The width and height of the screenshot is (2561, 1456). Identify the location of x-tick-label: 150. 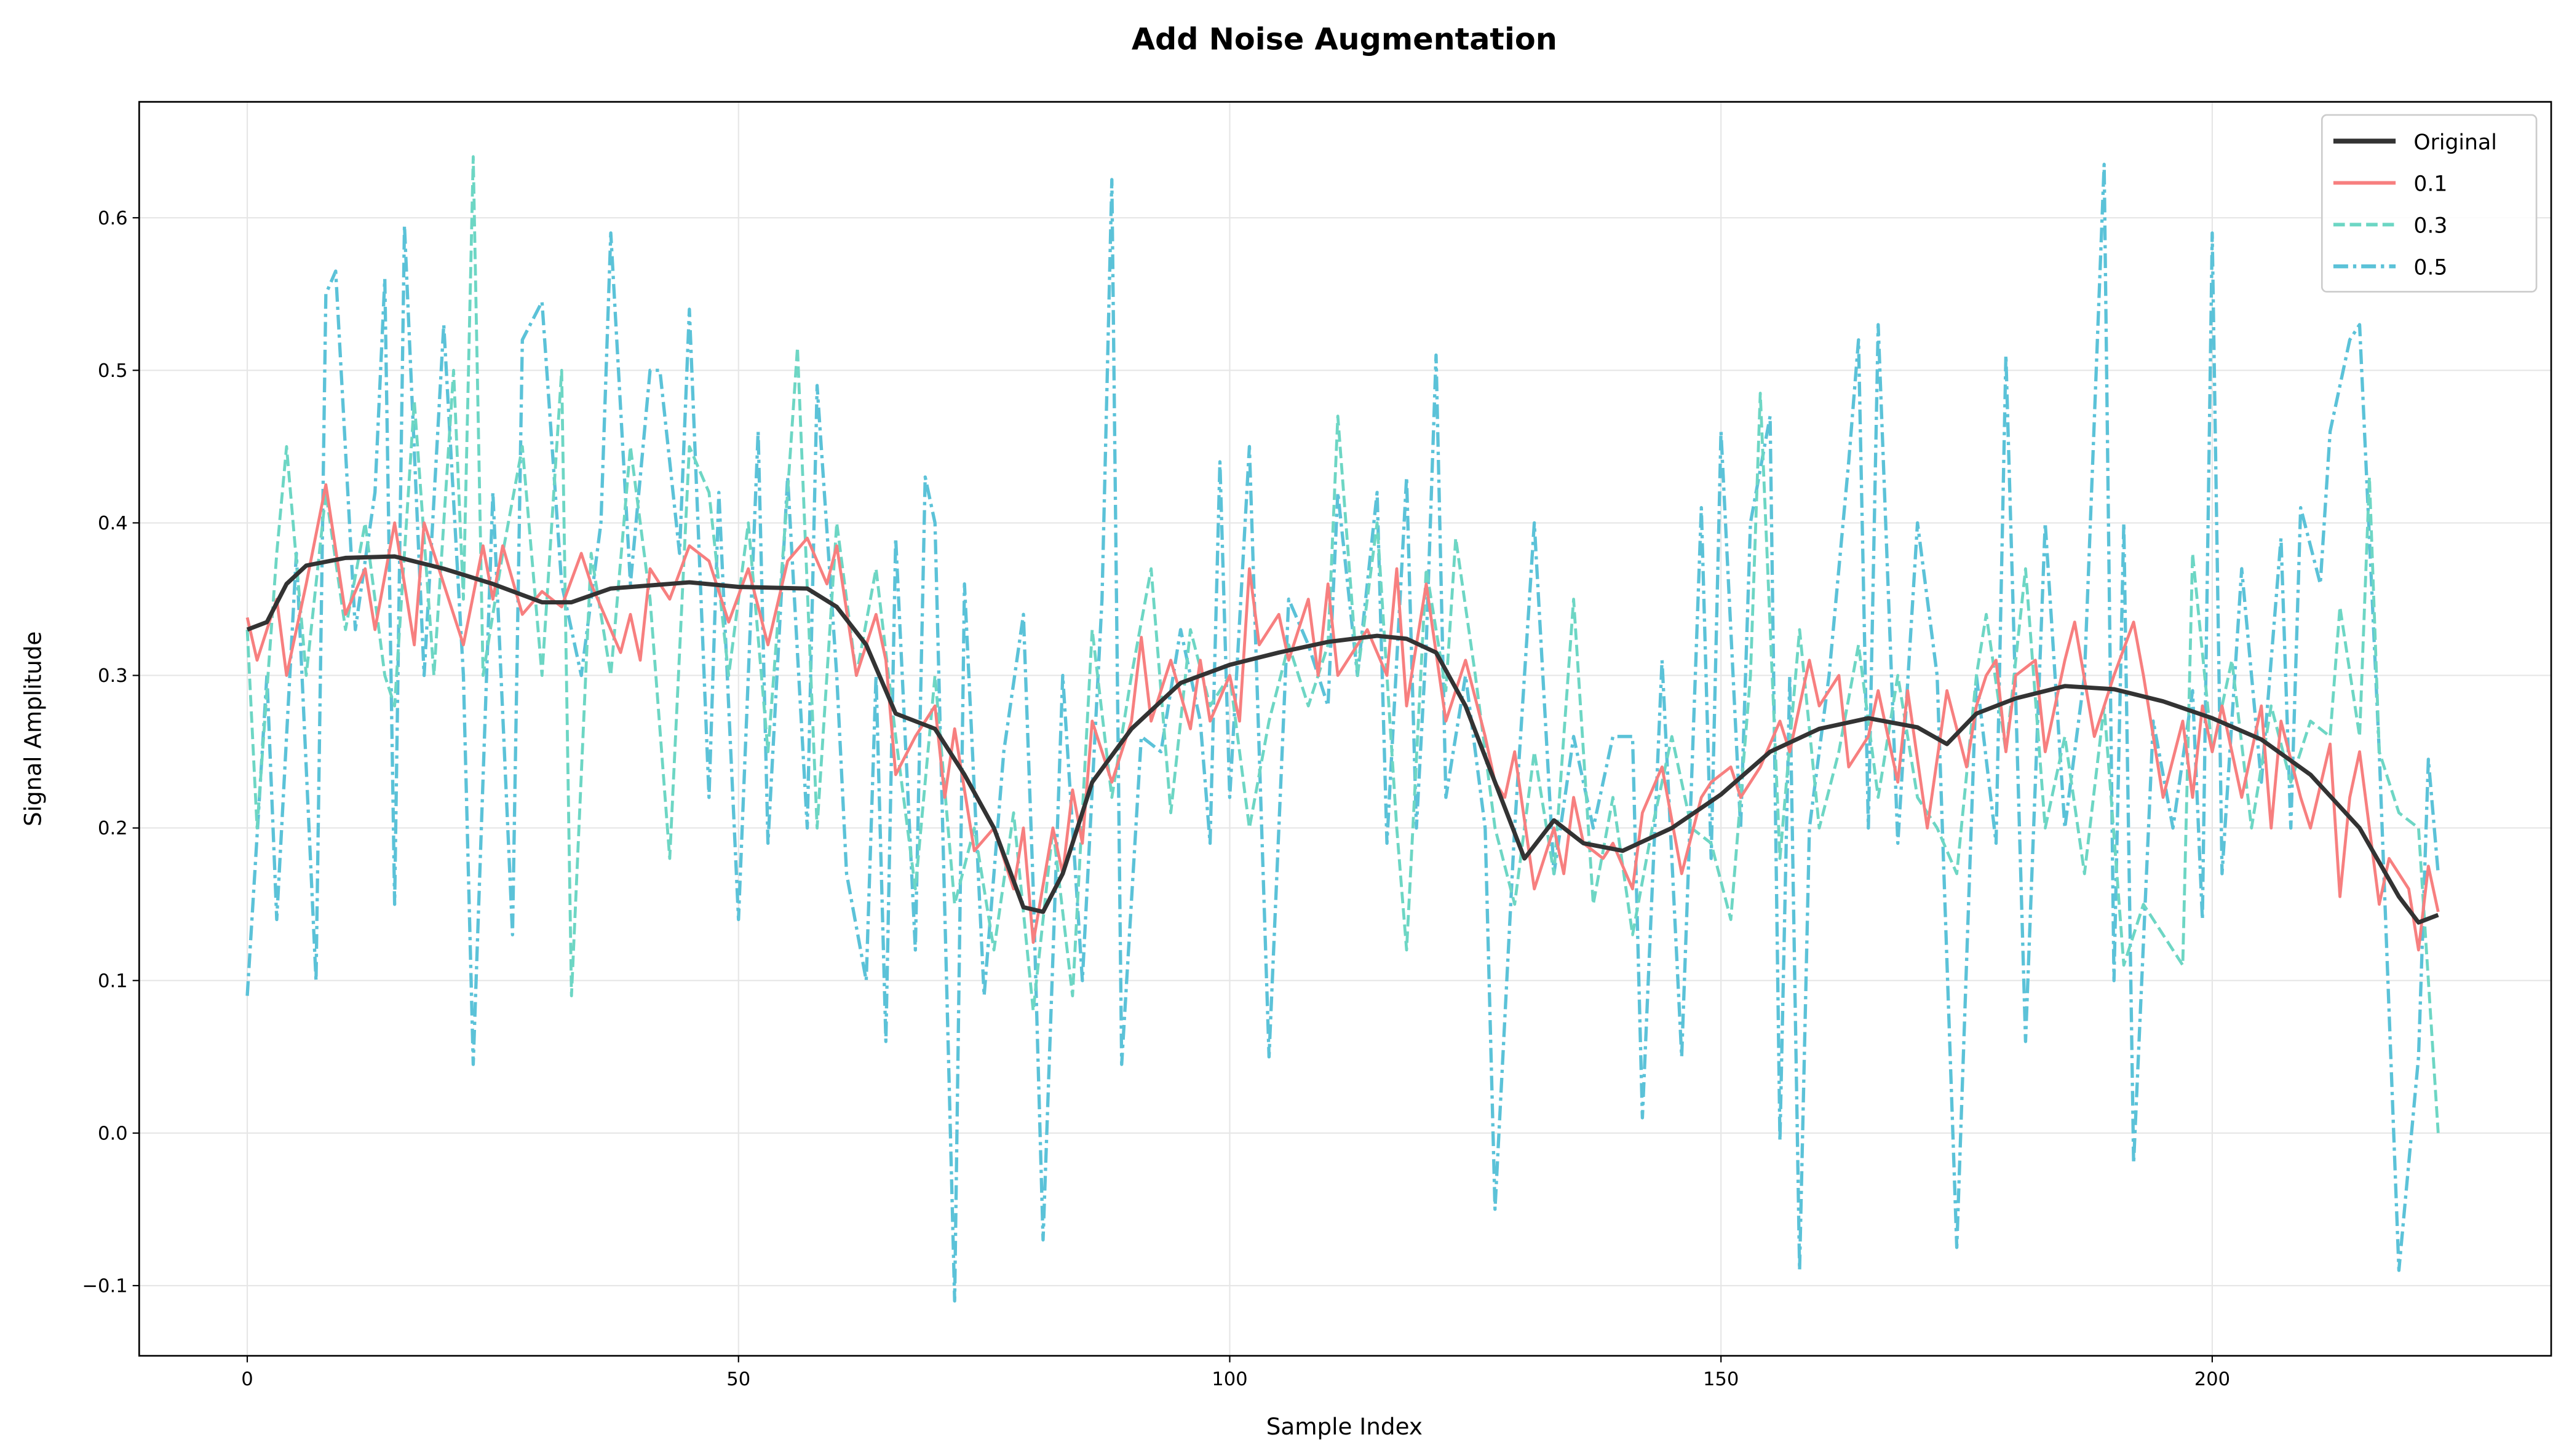
(1721, 1380).